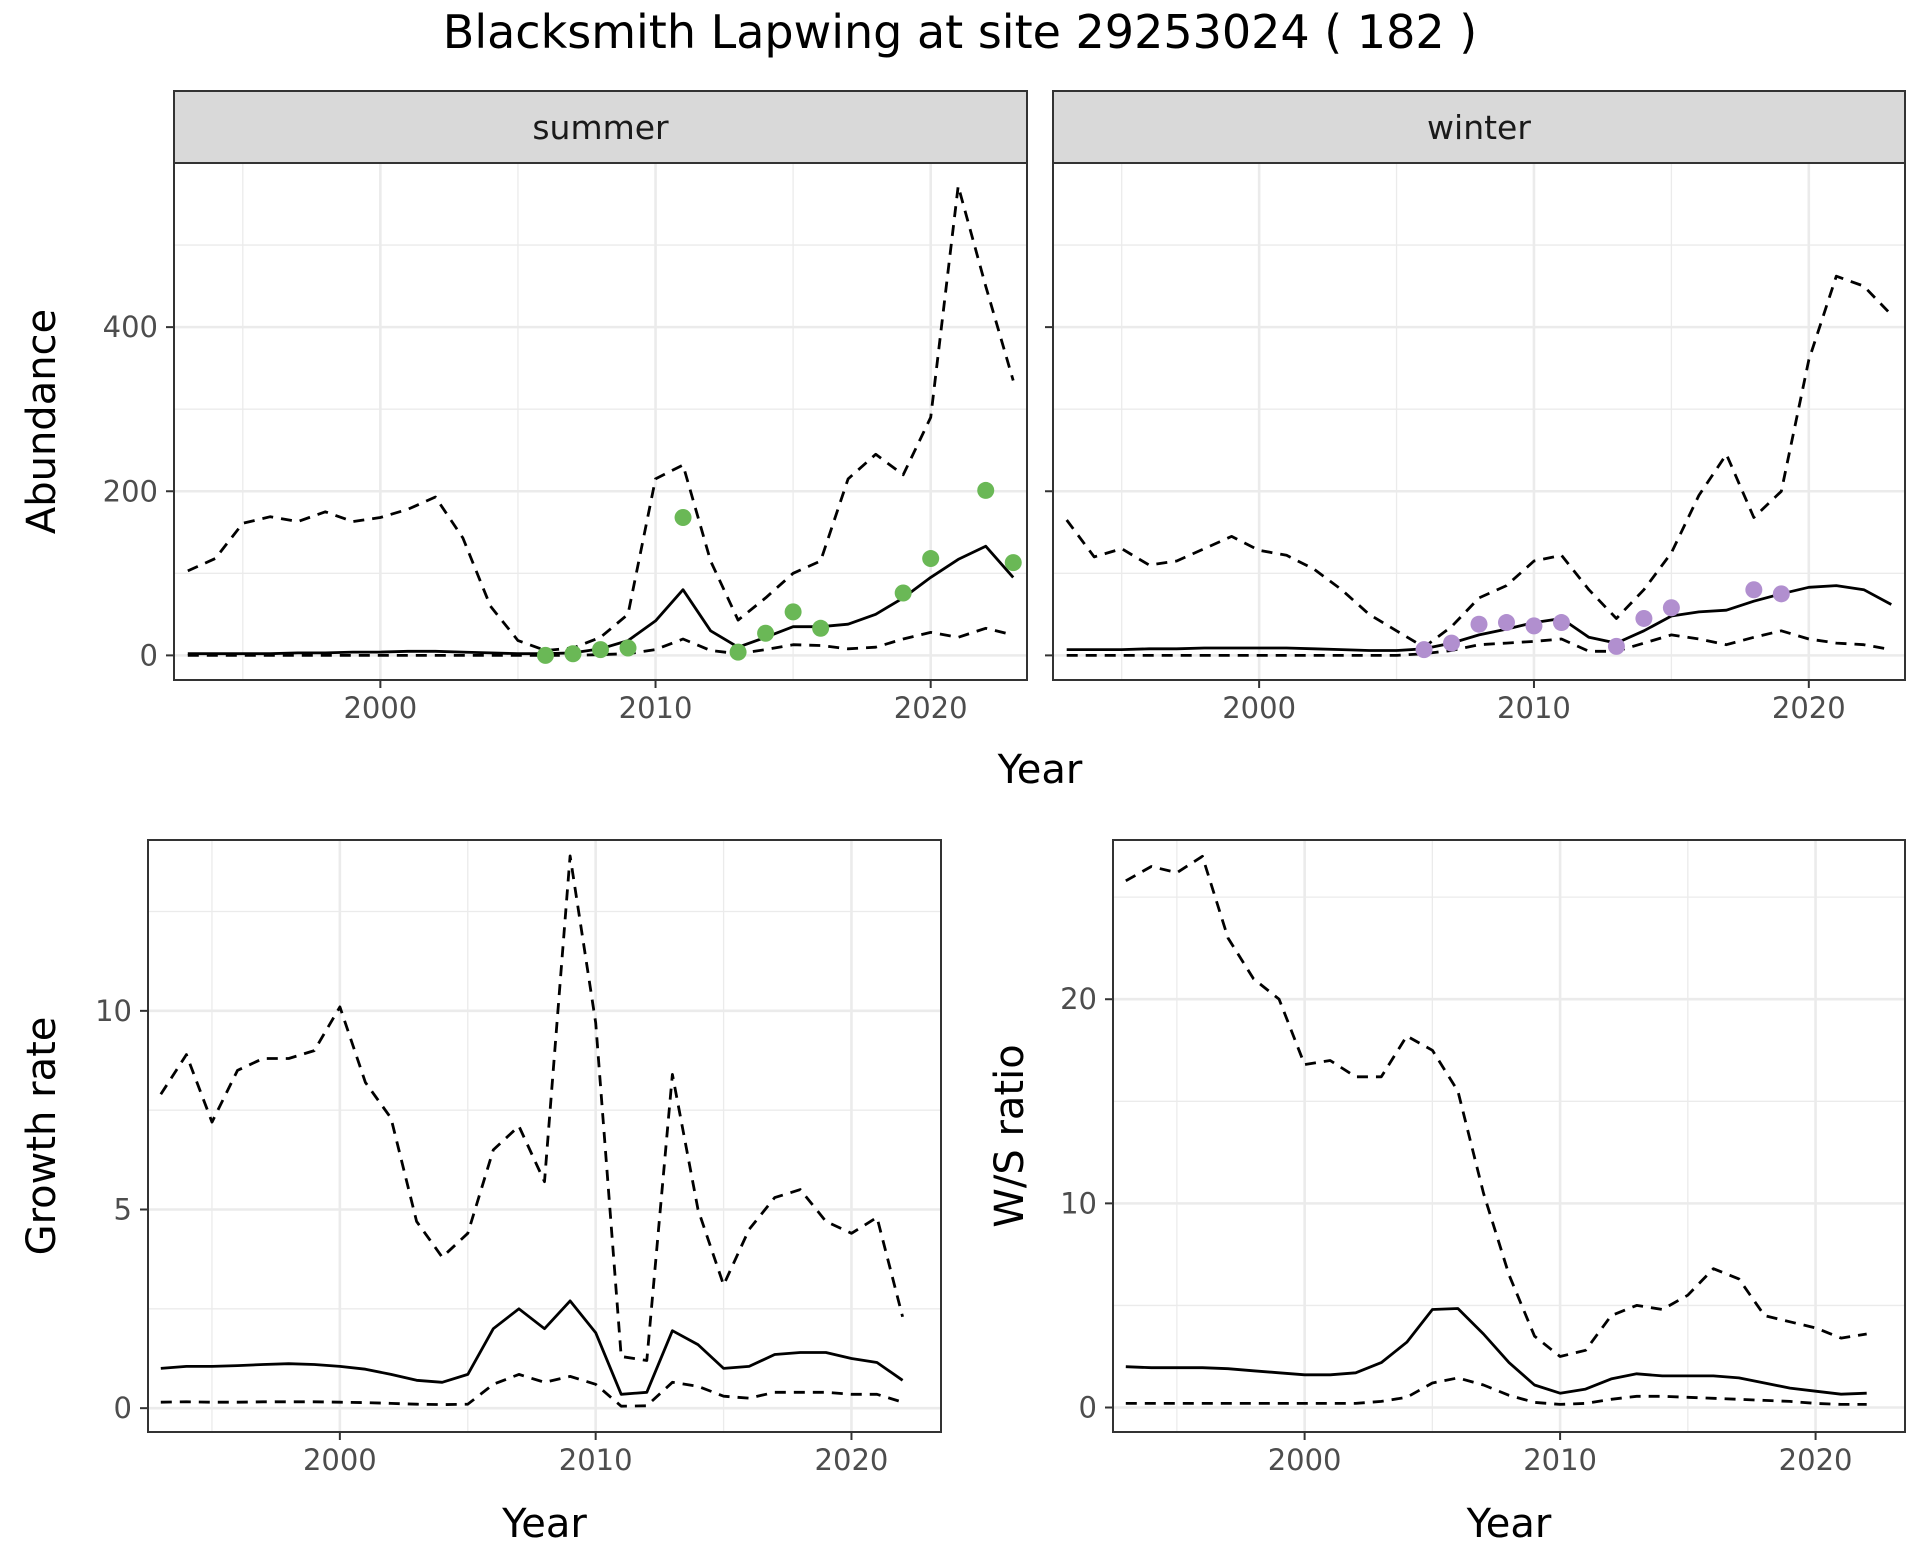 The height and width of the screenshot is (1560, 1920). I want to click on facet-strip-label: summer, so click(600, 127).